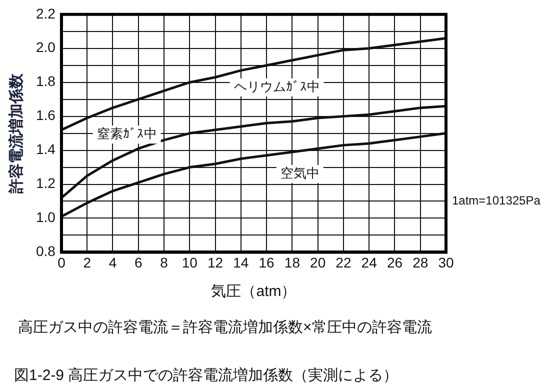  Describe the element at coordinates (46, 217) in the screenshot. I see `y-tick-label: 1.0` at that location.